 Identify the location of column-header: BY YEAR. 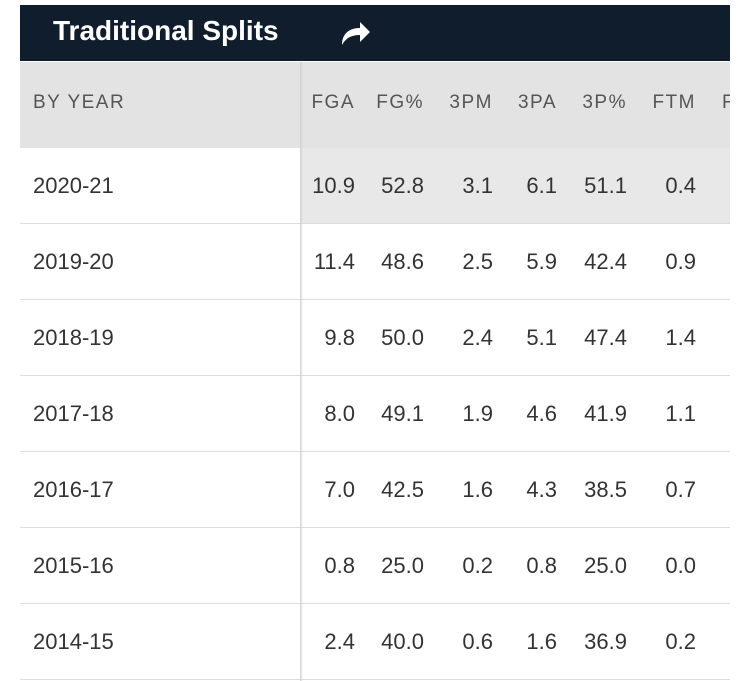
(79, 102).